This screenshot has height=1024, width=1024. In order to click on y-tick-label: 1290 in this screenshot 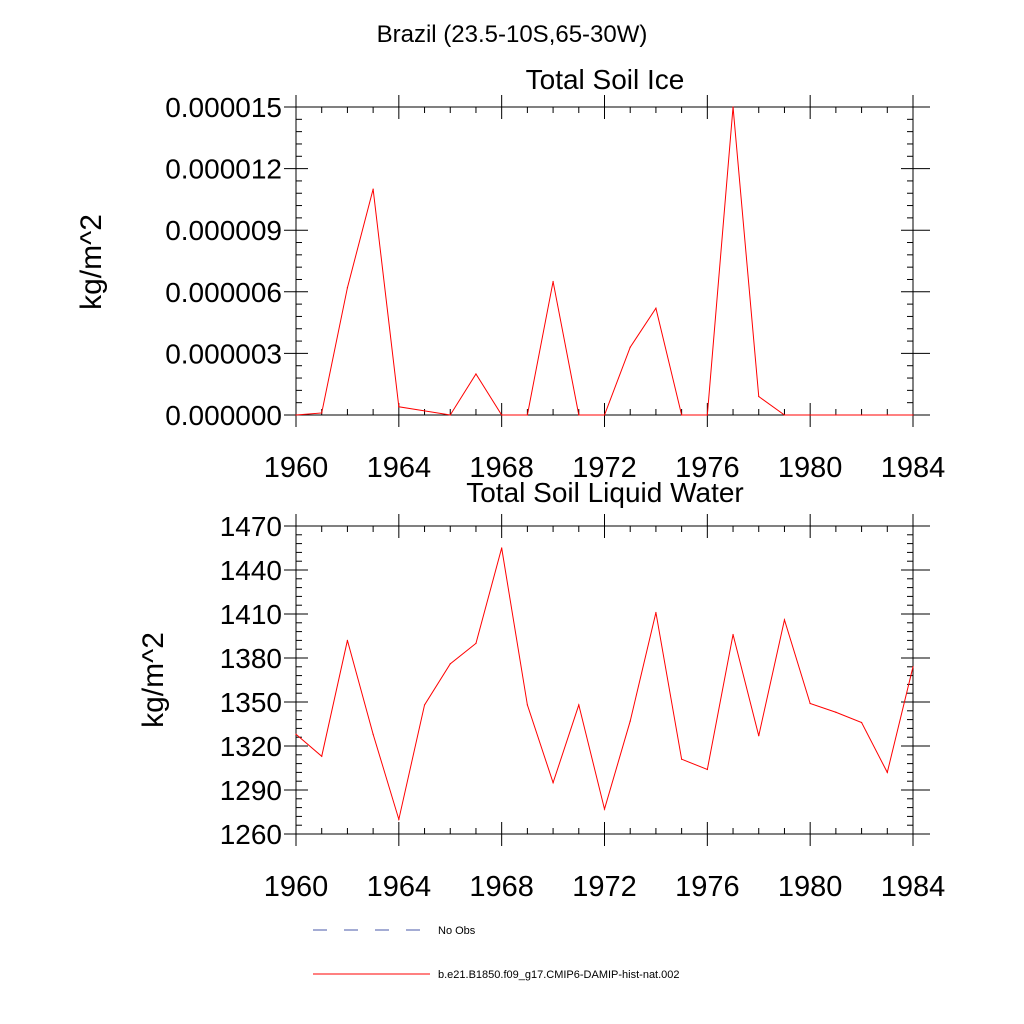, I will do `click(251, 790)`.